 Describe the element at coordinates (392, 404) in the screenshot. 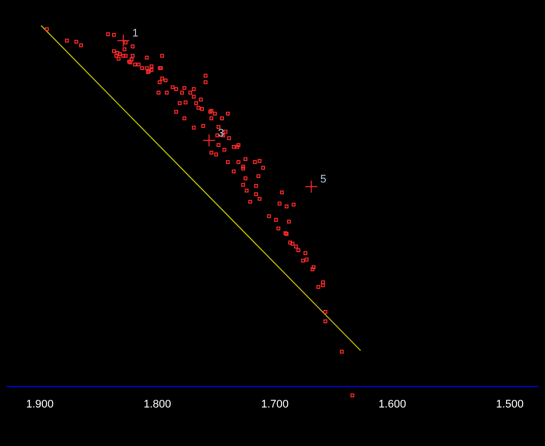

I see `x-tick-label: 1.600` at that location.